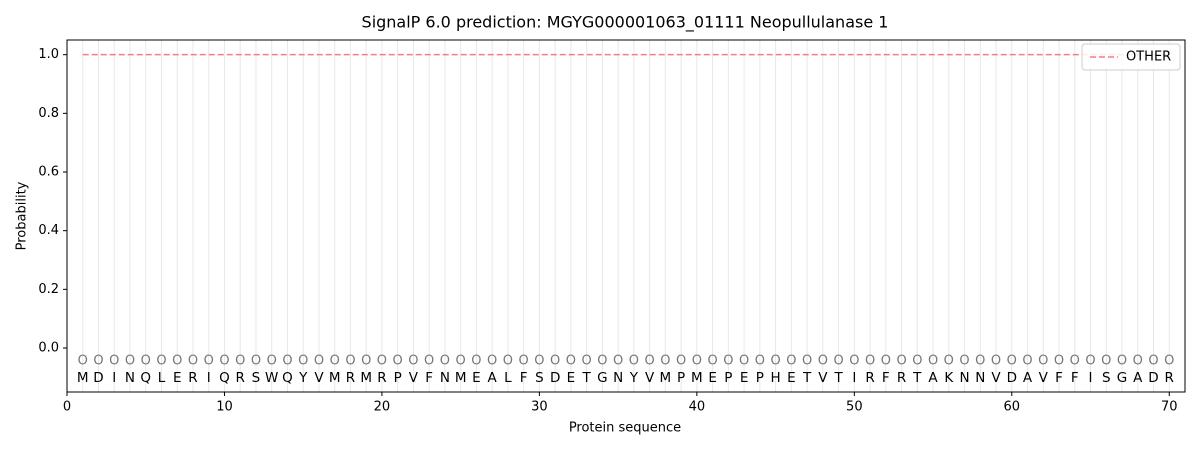  Describe the element at coordinates (1169, 407) in the screenshot. I see `x-tick-label: 70` at that location.